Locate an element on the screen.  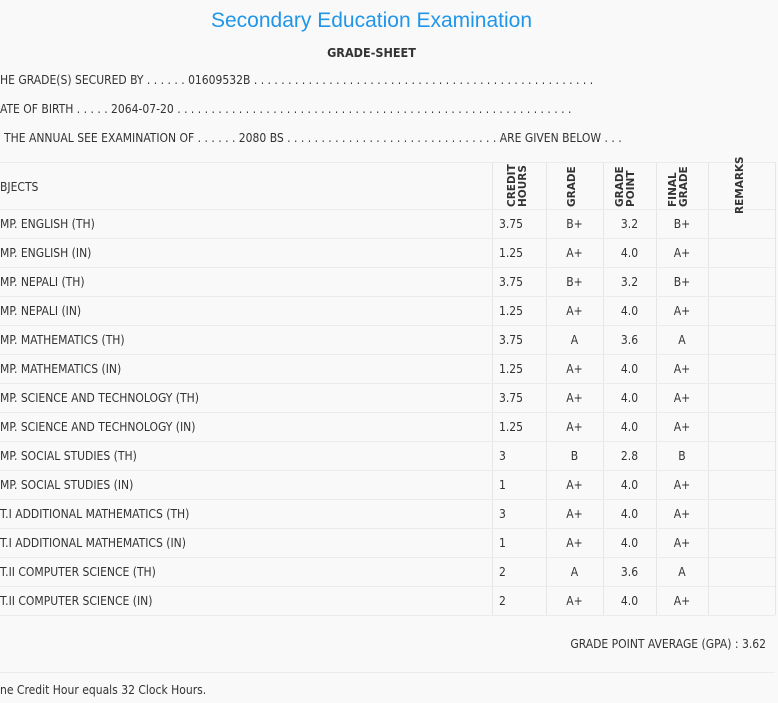
subject-name: MP. SCIENCE AND TECHNOLOGY (IN) is located at coordinates (98, 427).